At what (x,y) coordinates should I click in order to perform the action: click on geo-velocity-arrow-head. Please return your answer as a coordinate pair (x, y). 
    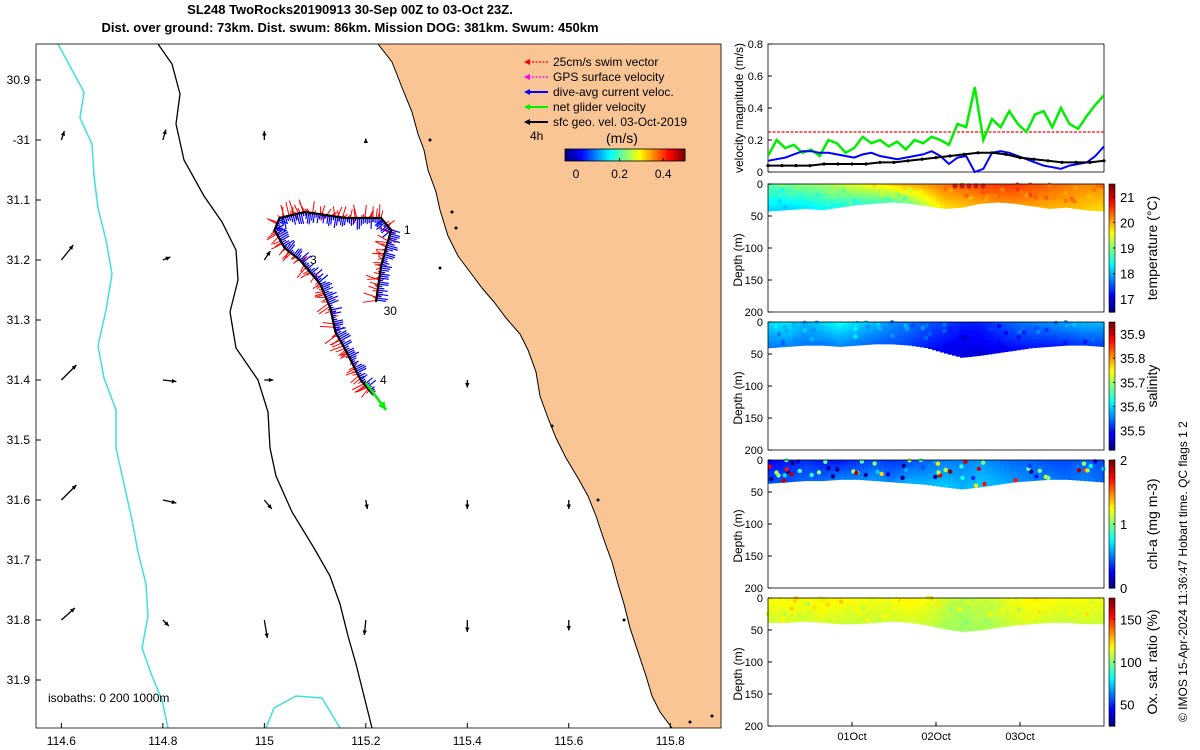
    Looking at the image, I should click on (467, 506).